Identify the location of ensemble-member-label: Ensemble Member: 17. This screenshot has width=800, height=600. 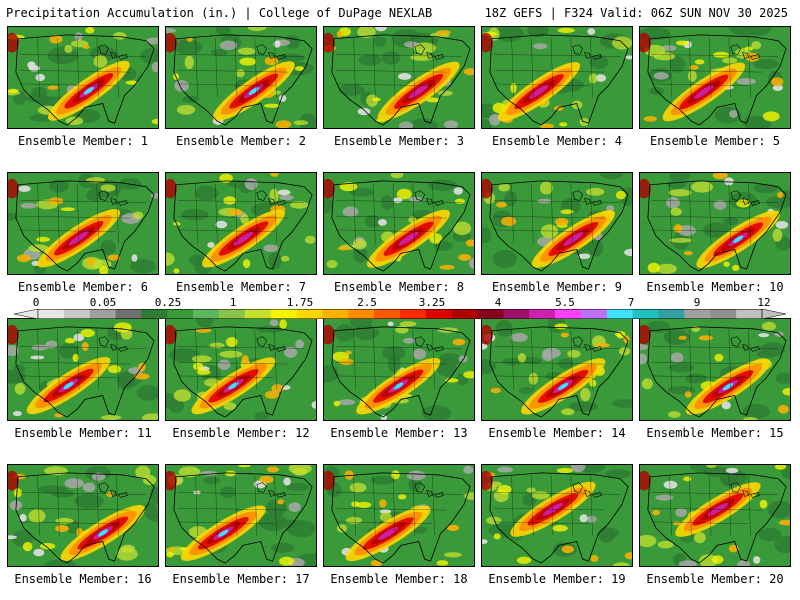
(241, 579).